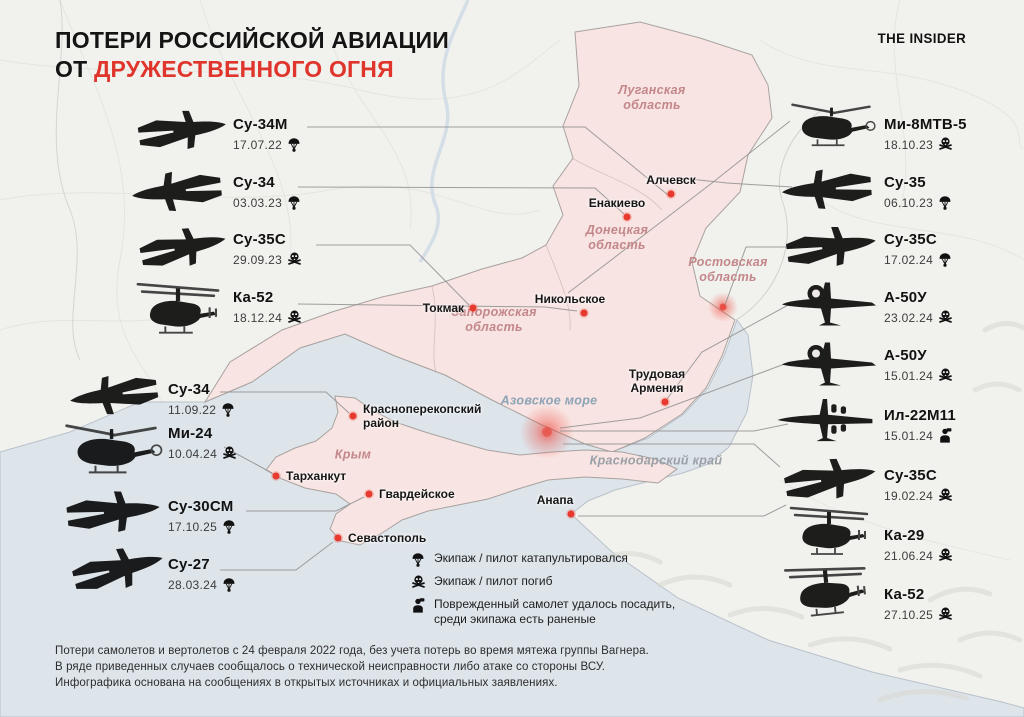 This screenshot has height=717, width=1024. What do you see at coordinates (909, 614) in the screenshot?
I see `incident-date: 27.10.25` at bounding box center [909, 614].